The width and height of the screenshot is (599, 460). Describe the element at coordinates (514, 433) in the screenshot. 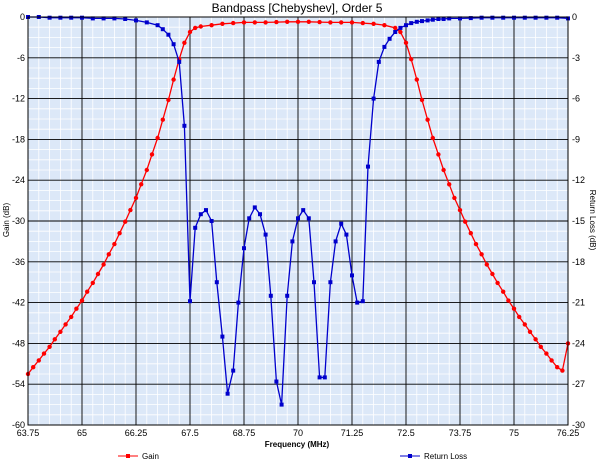

I see `x-tick-label: 75` at that location.